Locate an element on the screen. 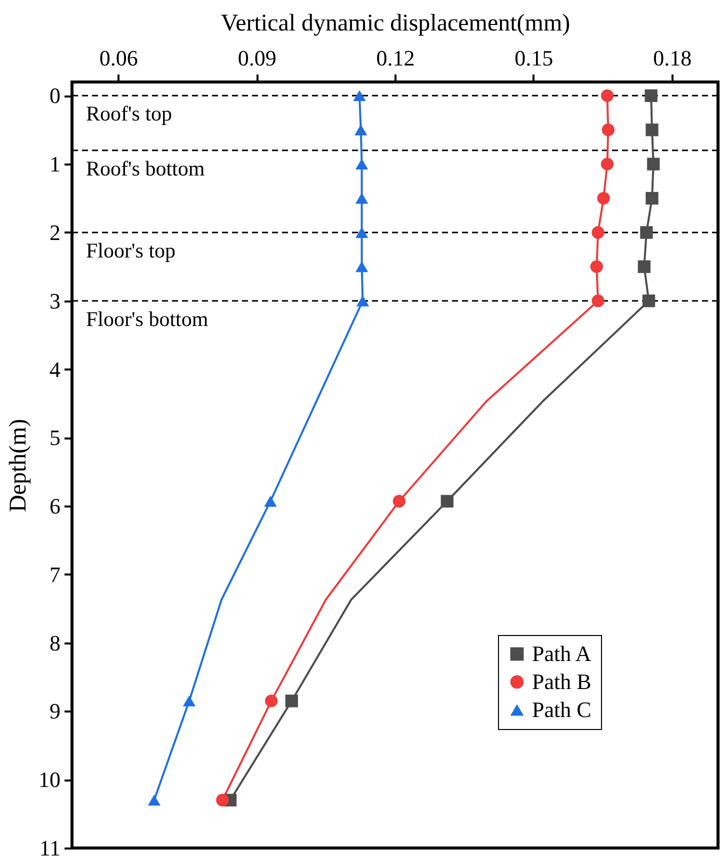 The height and width of the screenshot is (858, 720). y-tick-label: 9 is located at coordinates (55, 711).